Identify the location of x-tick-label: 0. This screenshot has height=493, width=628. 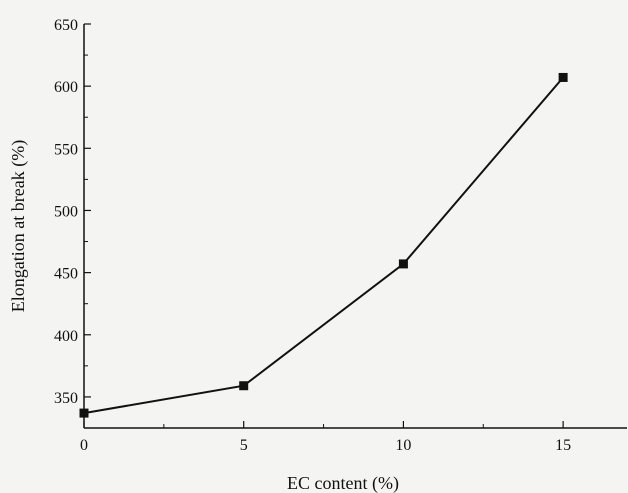
(84, 445).